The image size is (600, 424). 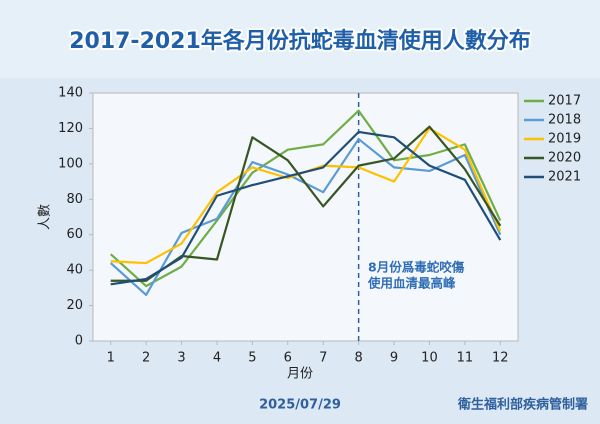 I want to click on x-tick-label: 6, so click(x=288, y=358).